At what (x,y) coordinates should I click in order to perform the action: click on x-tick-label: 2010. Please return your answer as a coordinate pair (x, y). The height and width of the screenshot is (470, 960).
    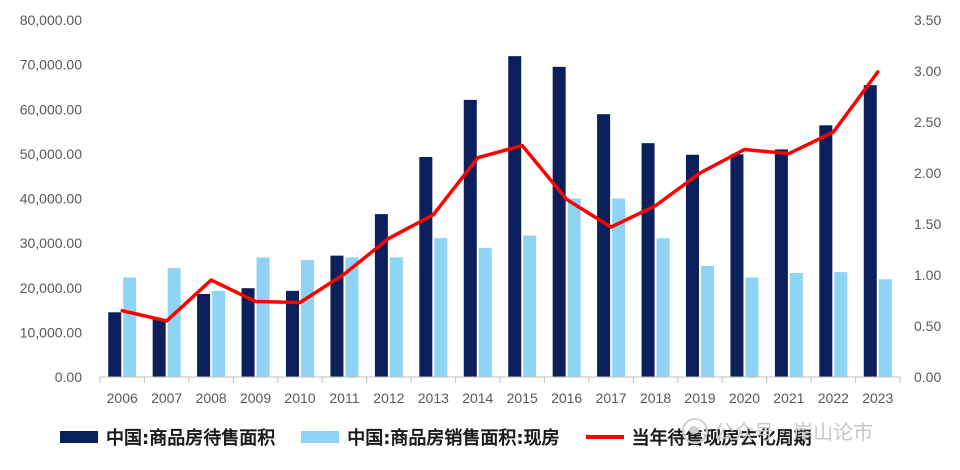
    Looking at the image, I should click on (299, 398).